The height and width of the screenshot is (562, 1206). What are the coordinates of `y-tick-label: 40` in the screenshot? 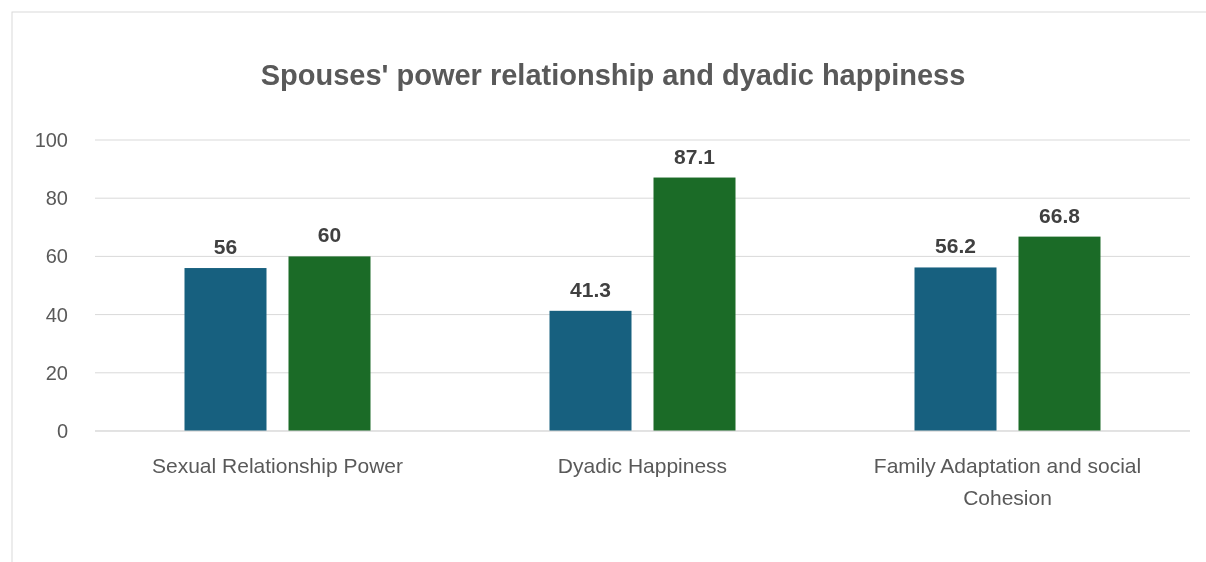 It's located at (56, 314).